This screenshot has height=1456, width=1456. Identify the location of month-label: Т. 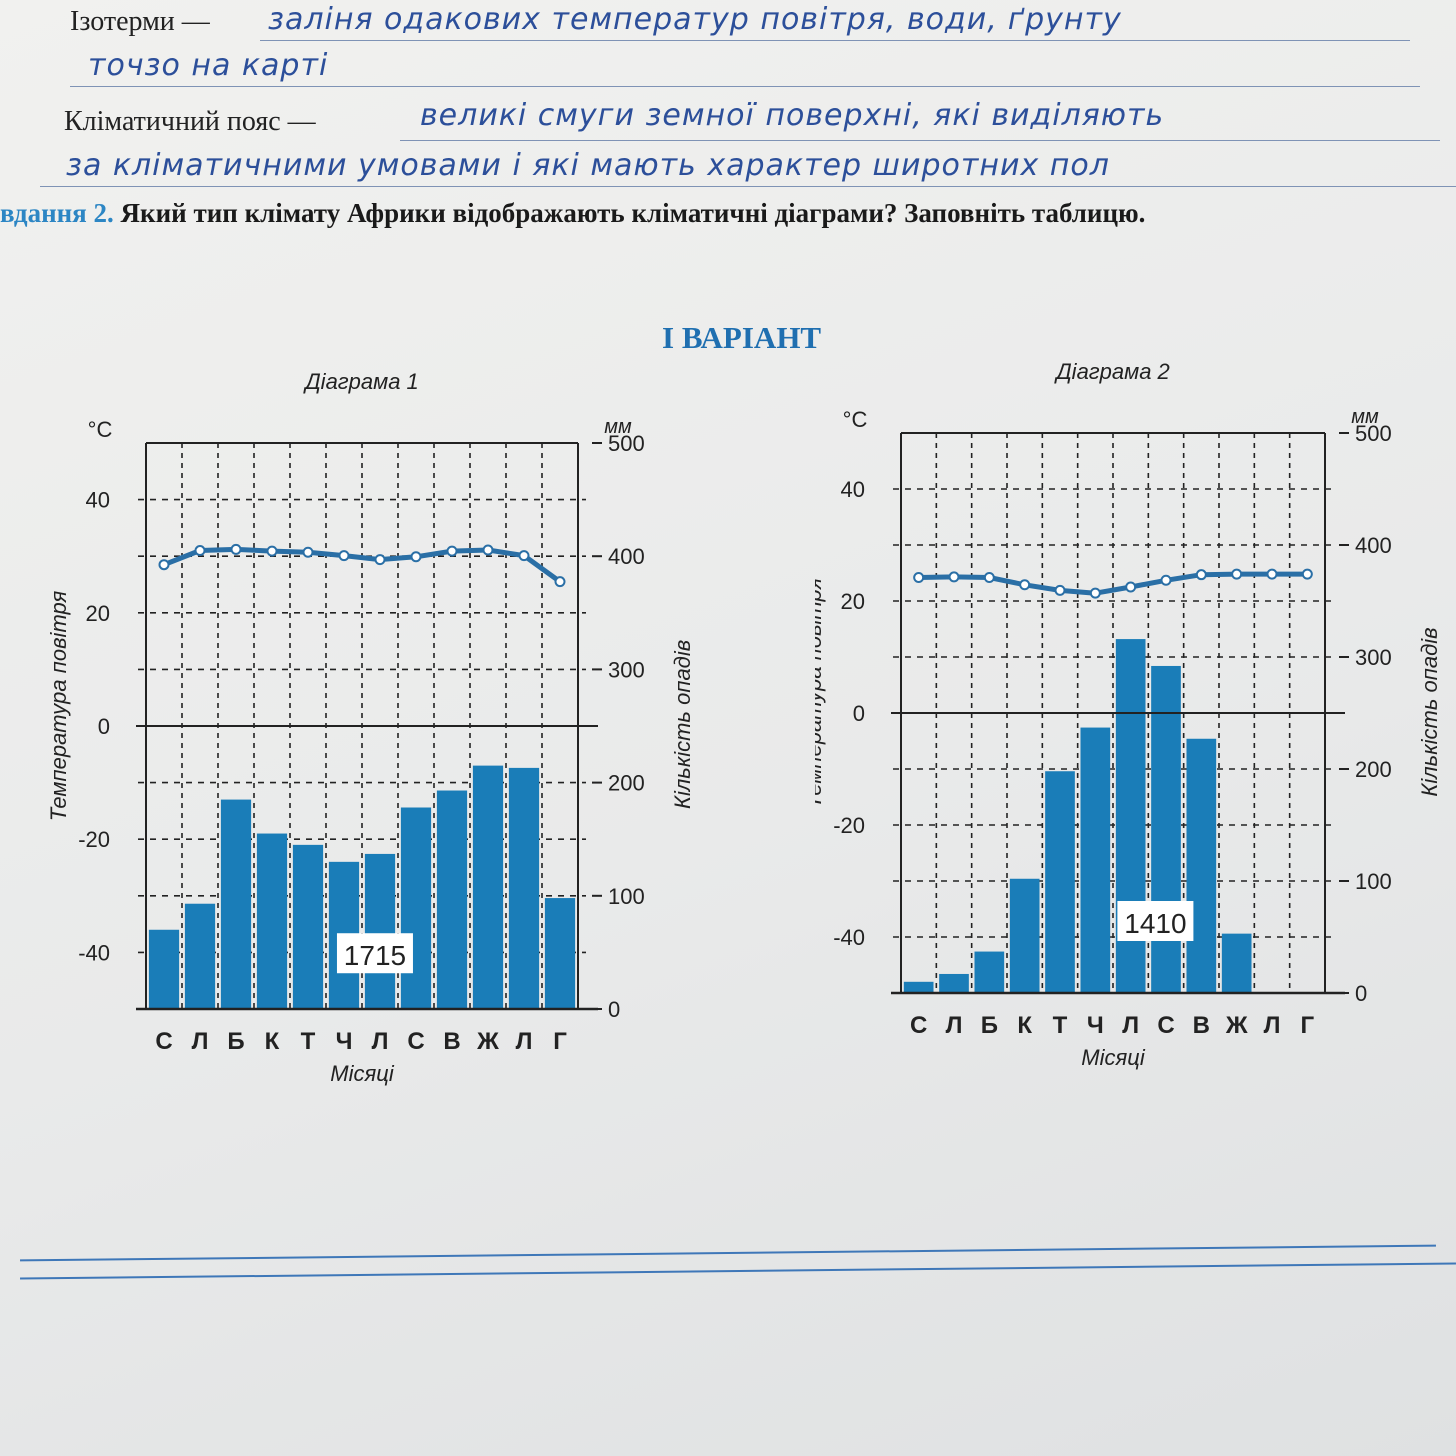
(1060, 1025).